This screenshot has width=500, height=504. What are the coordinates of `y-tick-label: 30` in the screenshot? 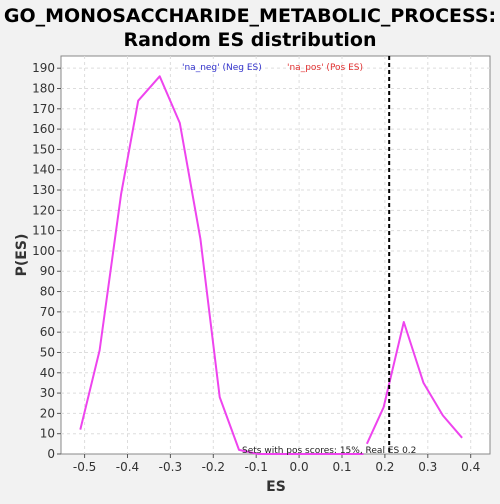 It's located at (47, 393).